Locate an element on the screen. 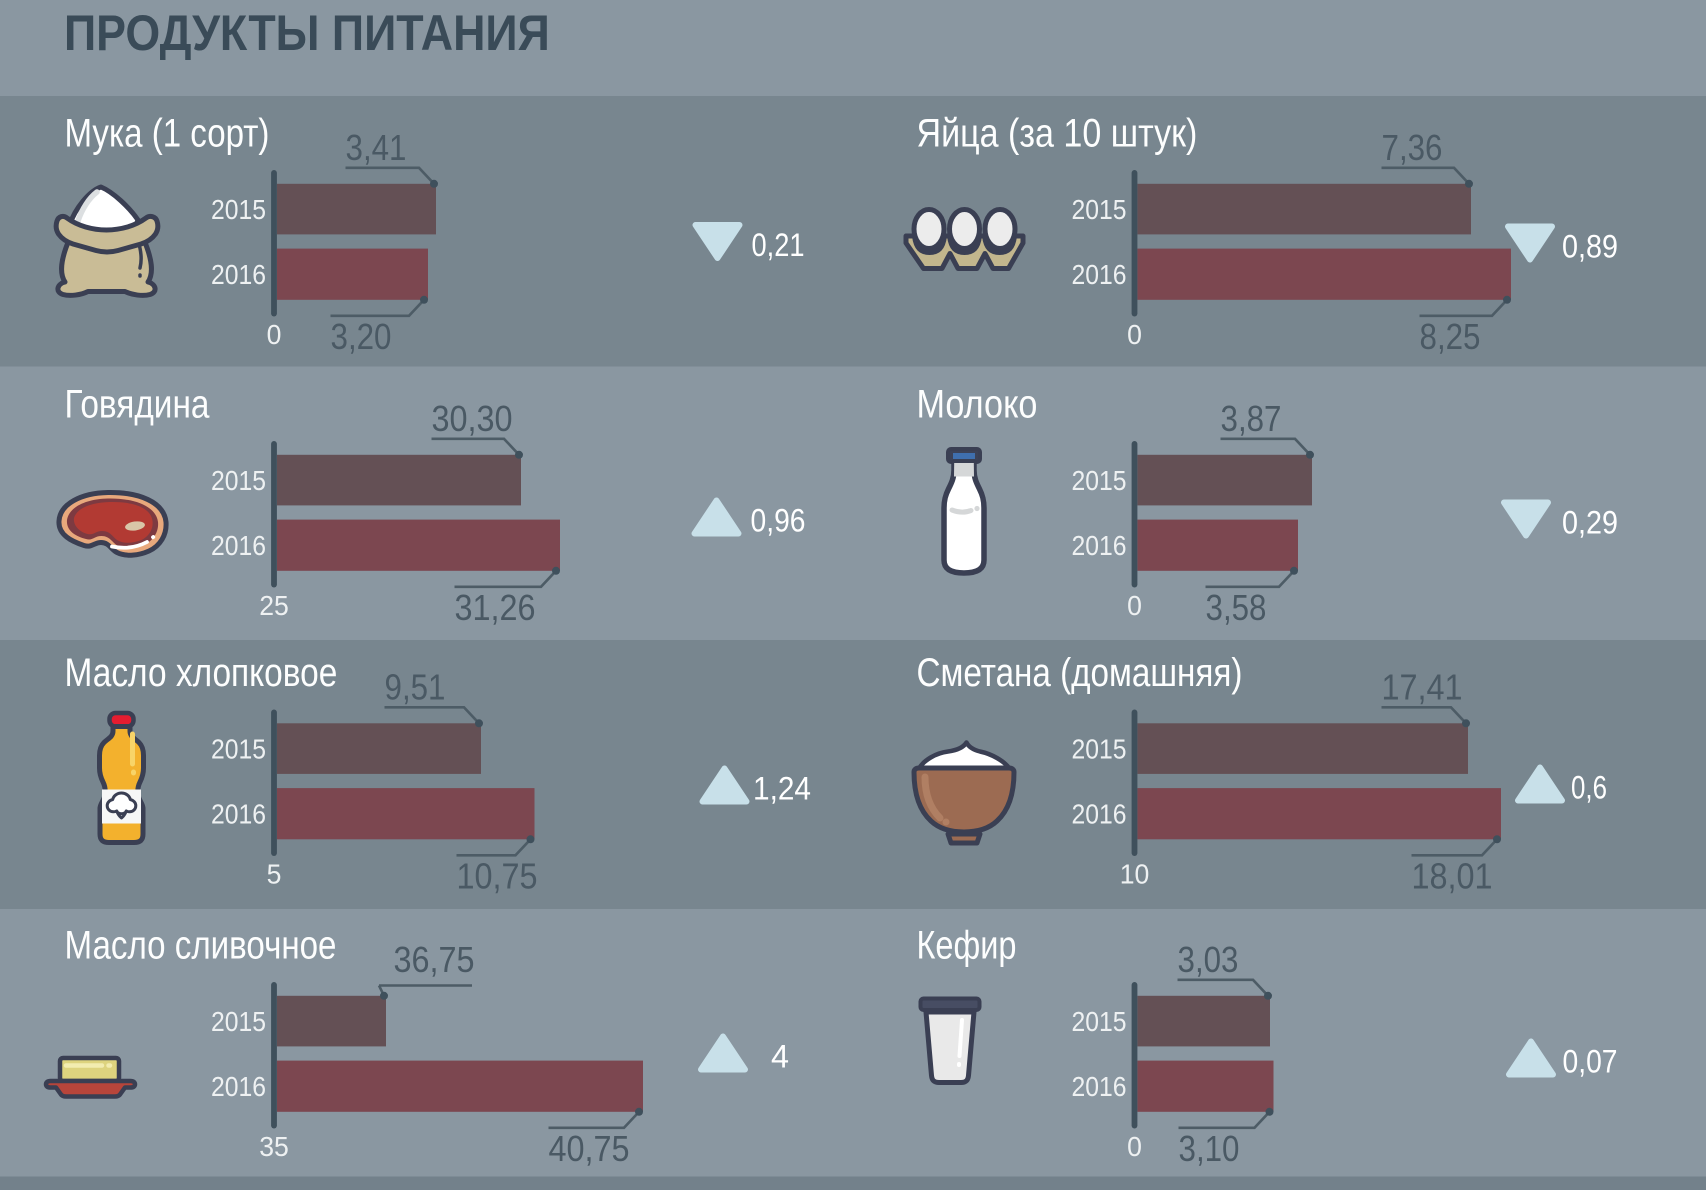 Image resolution: width=1706 pixels, height=1190 pixels. svg-text: Кефир is located at coordinates (967, 944).